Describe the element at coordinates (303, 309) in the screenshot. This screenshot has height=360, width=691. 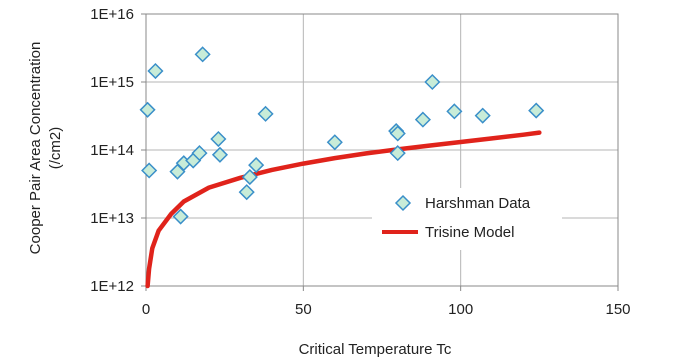
I see `x-tick-label: 50` at that location.